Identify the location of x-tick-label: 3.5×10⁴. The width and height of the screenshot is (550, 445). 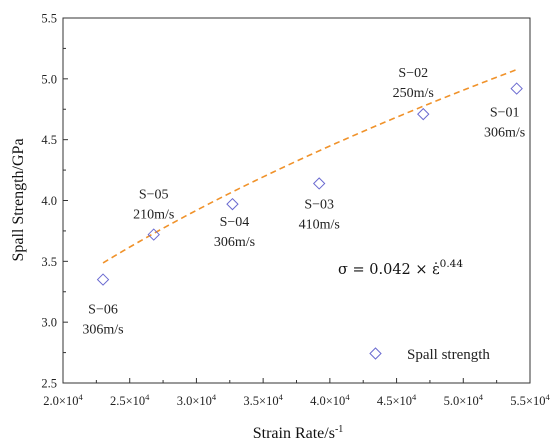
(263, 400).